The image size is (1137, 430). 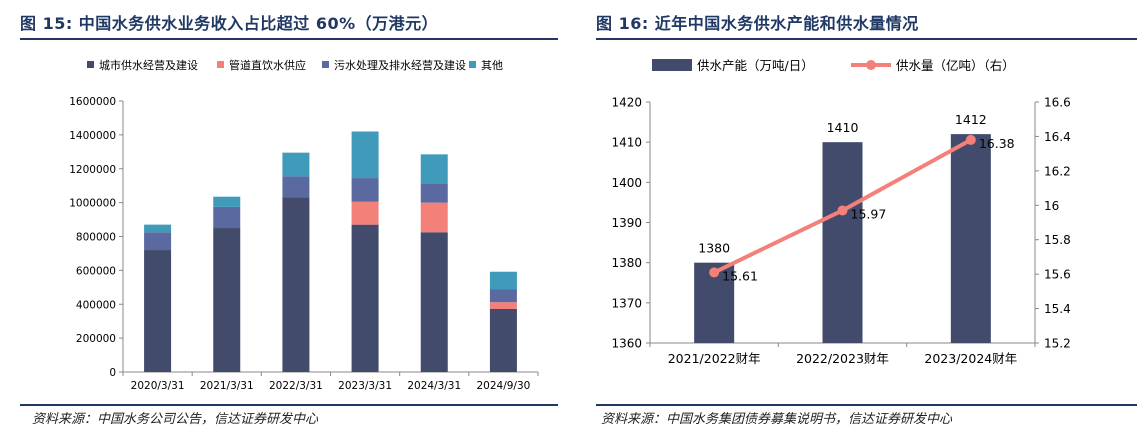 I want to click on legend-label: 污水处理及排水经营及建设, so click(x=400, y=65).